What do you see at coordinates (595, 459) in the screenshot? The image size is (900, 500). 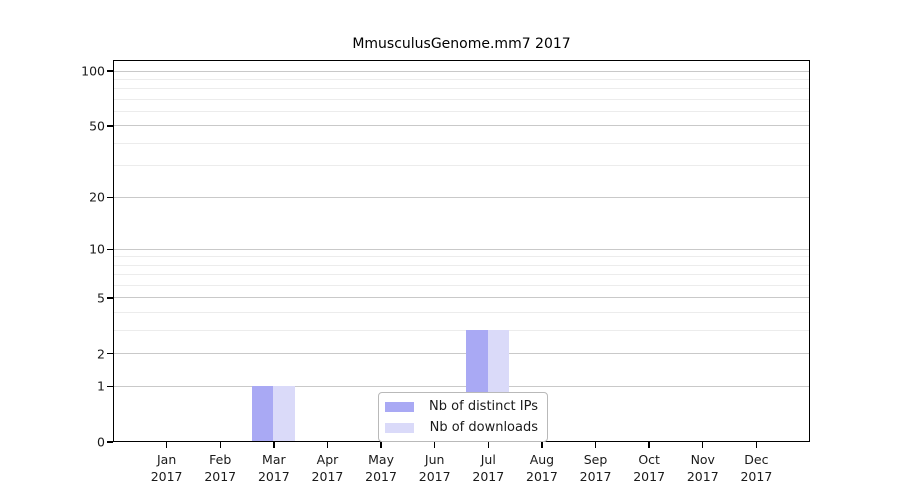 I see `x-tick-month: Sep` at bounding box center [595, 459].